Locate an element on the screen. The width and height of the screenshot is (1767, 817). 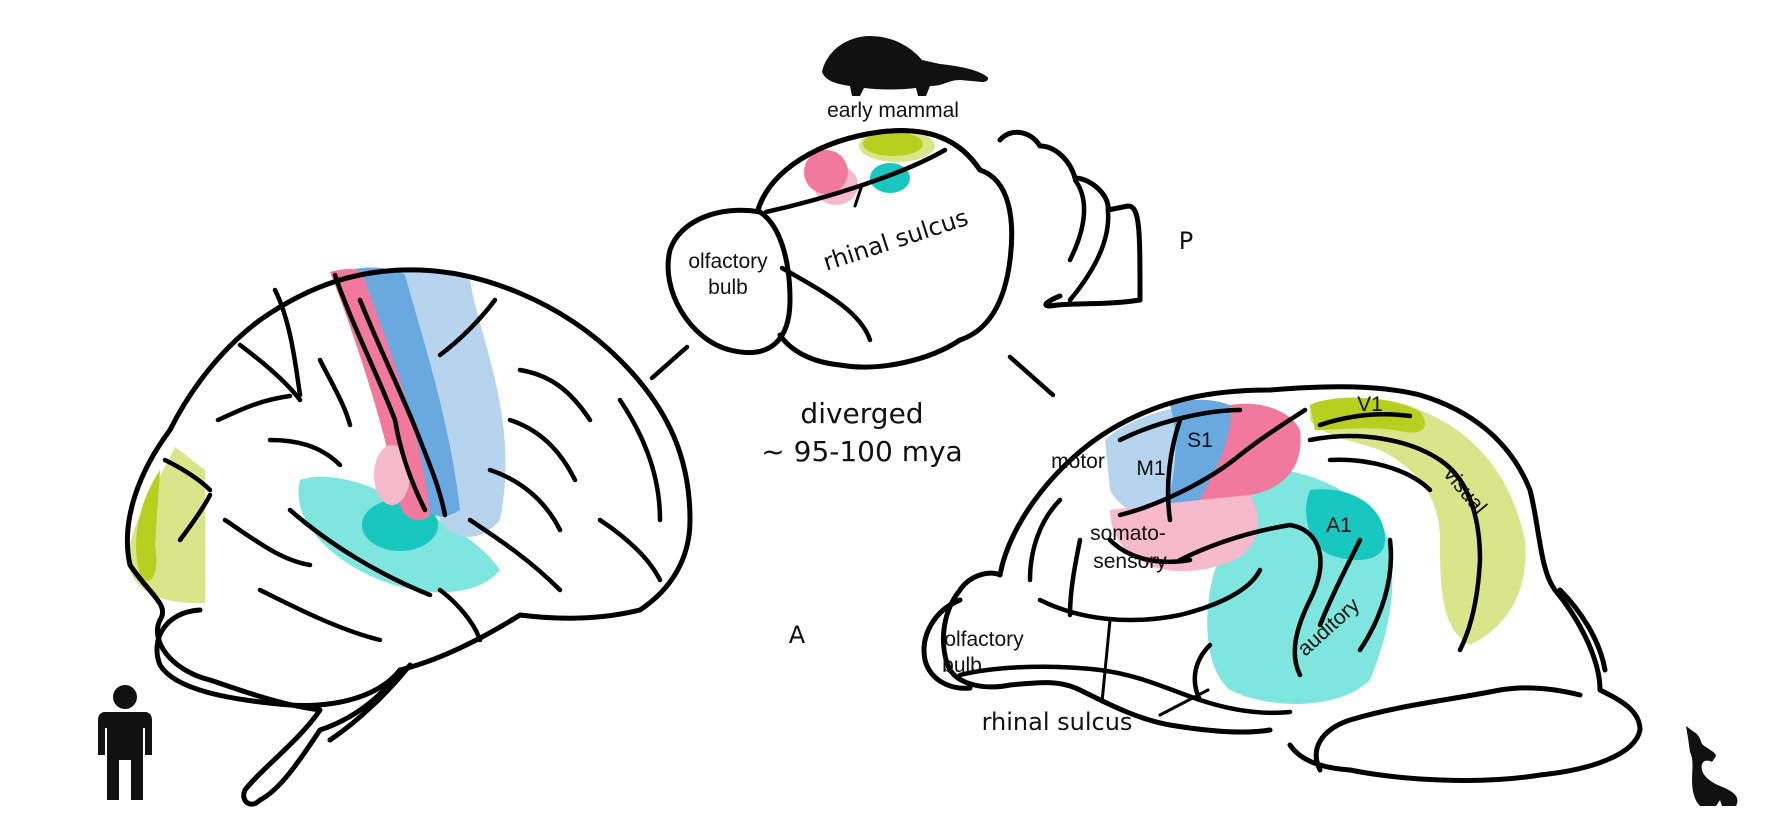
diverged-label-line2: ~ 95-100 mya is located at coordinates (861, 451).